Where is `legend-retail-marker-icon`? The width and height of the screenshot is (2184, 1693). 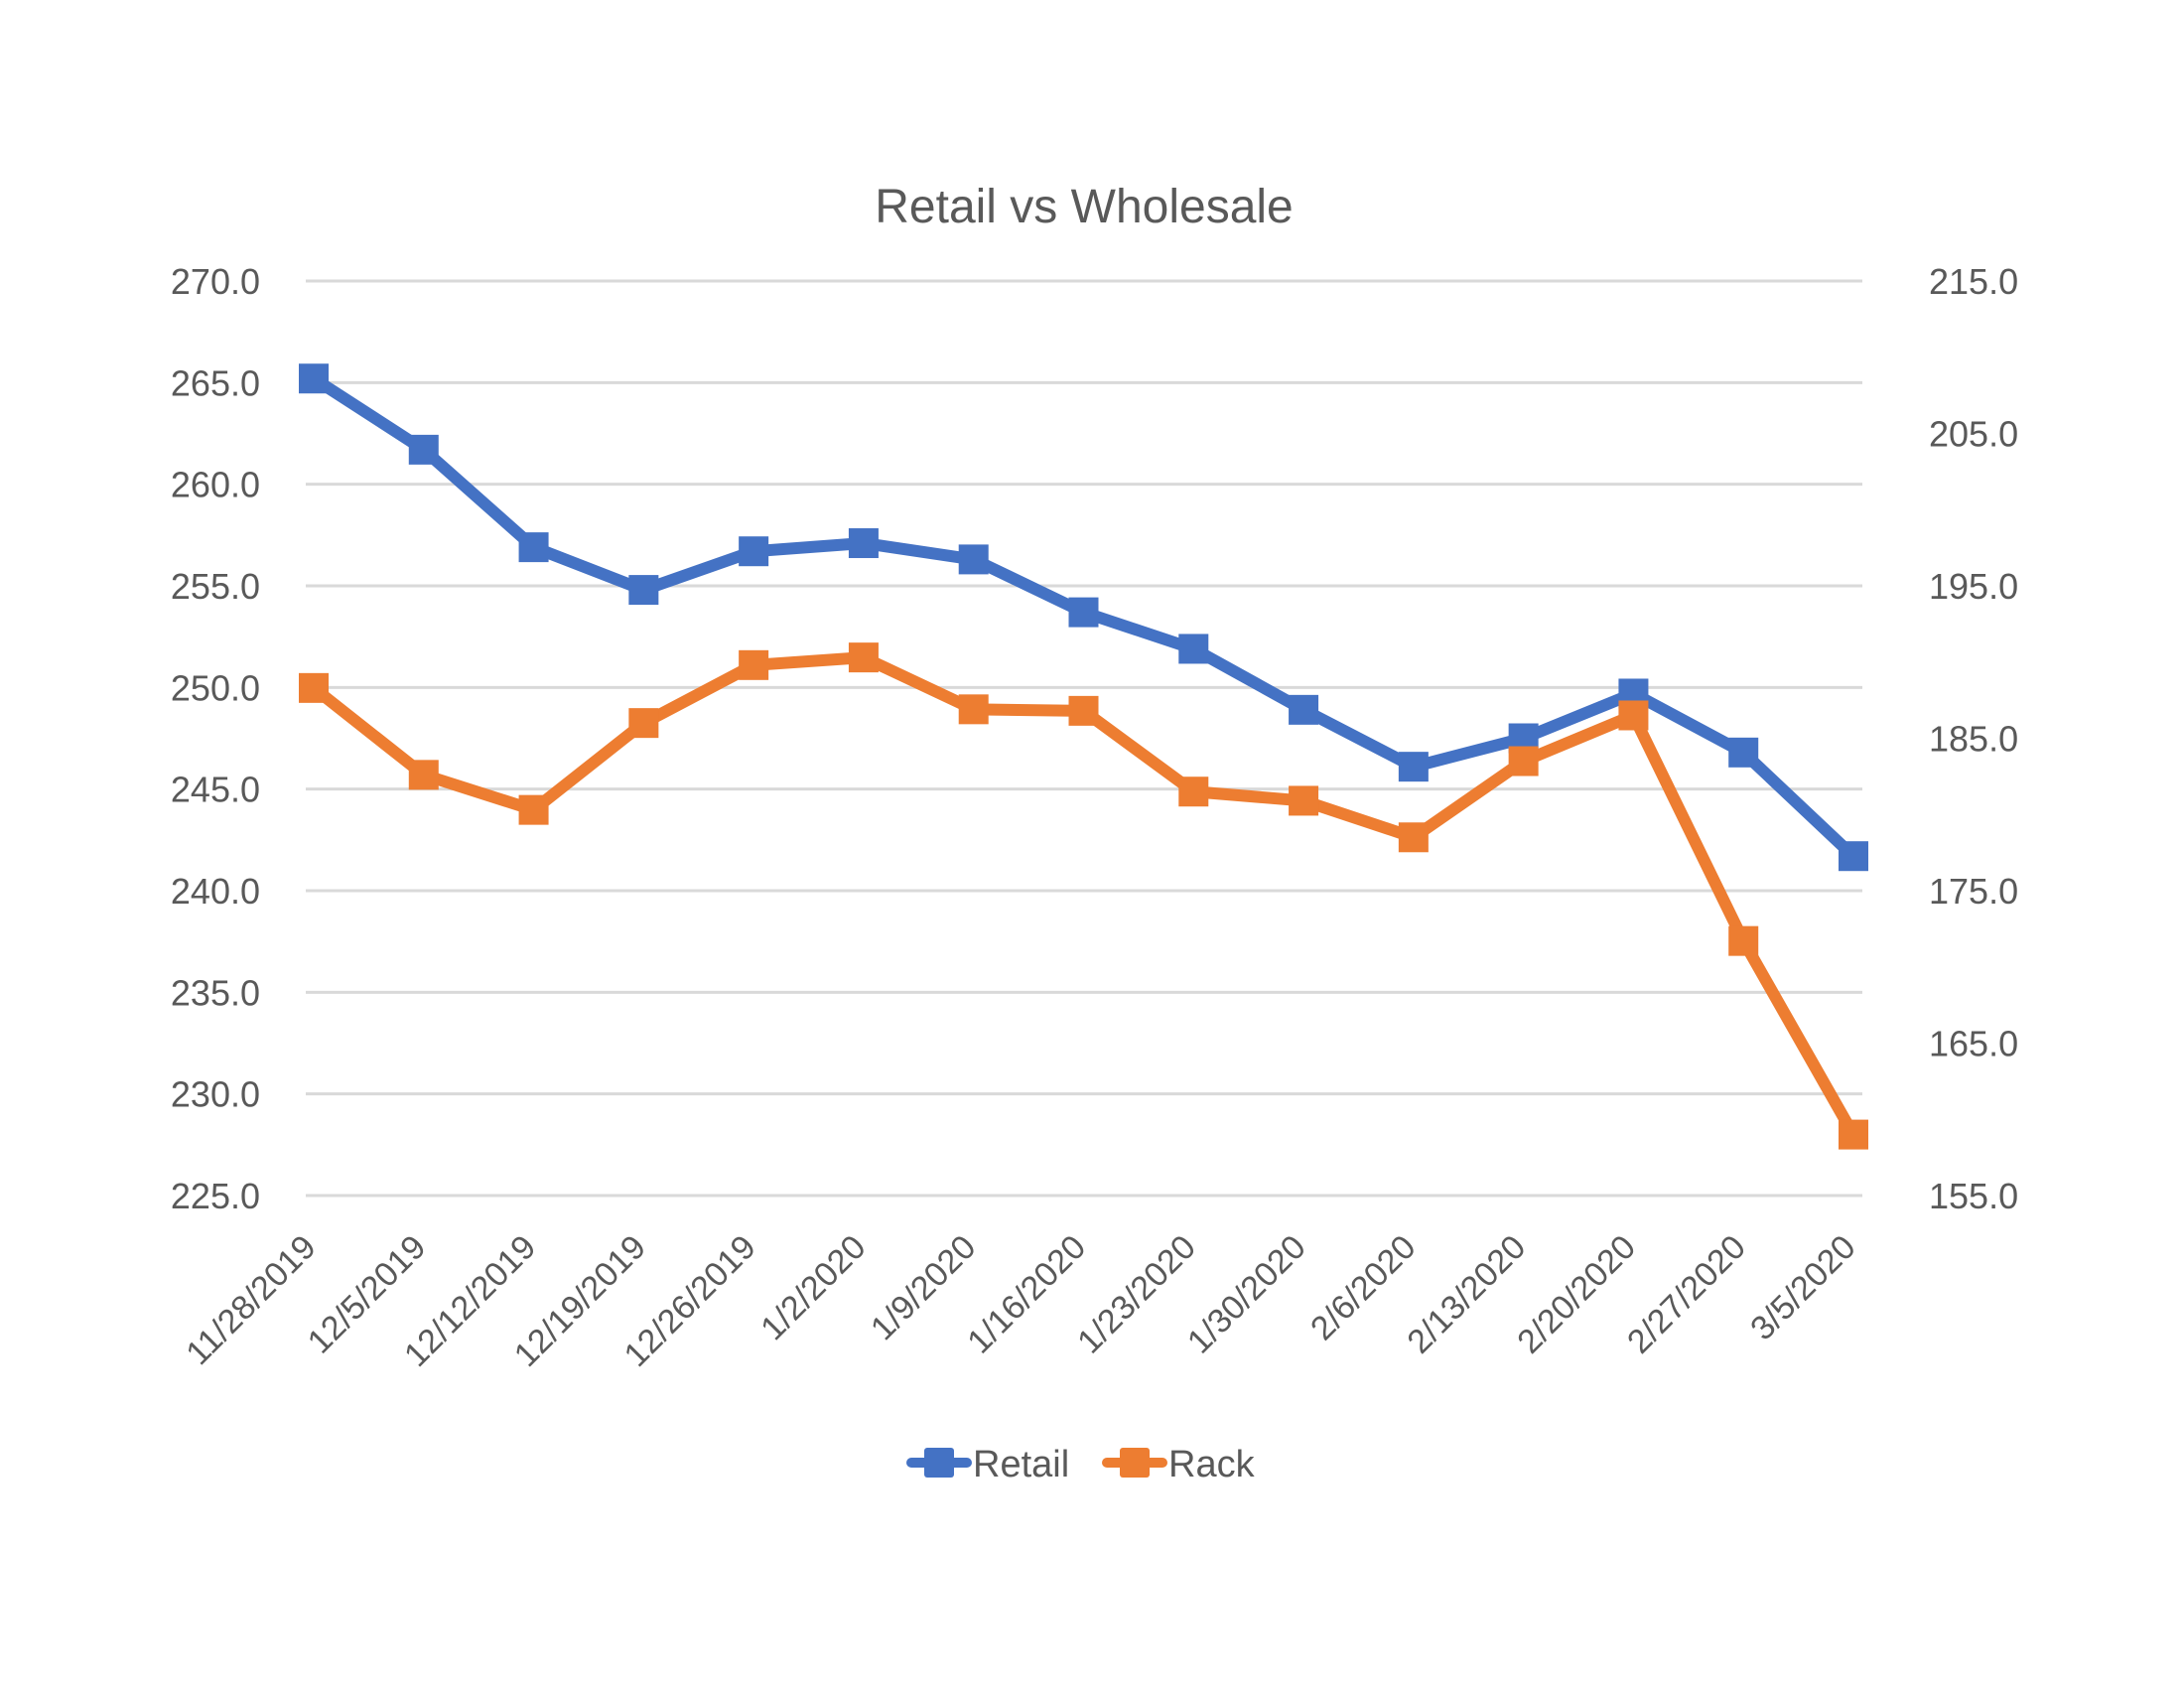 legend-retail-marker-icon is located at coordinates (939, 1463).